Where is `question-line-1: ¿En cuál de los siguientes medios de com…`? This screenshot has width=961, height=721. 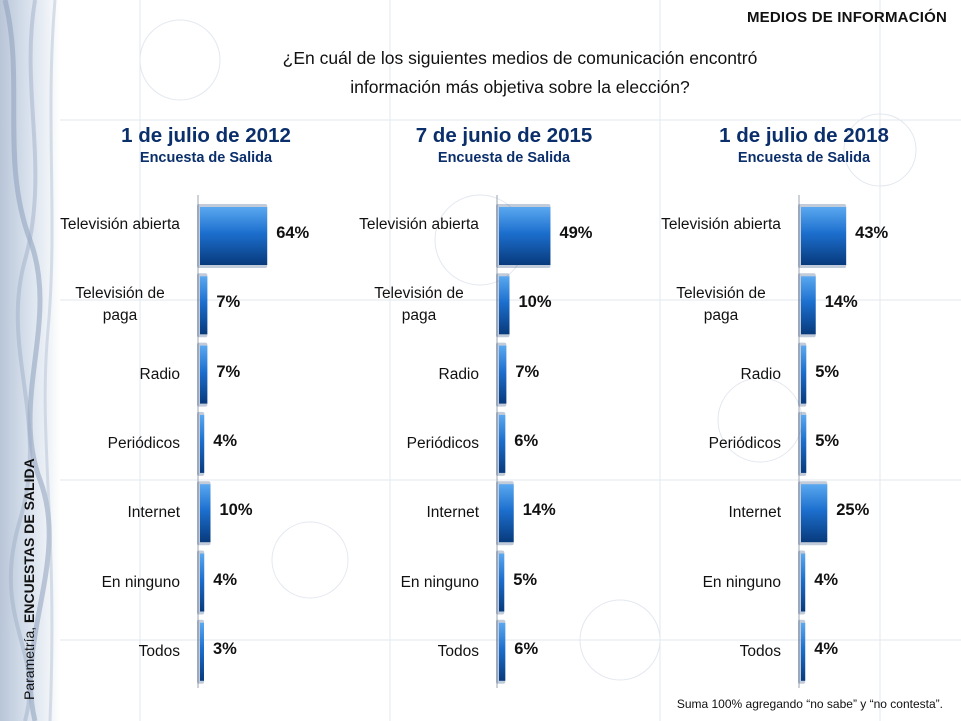 question-line-1: ¿En cuál de los siguientes medios de com… is located at coordinates (520, 58).